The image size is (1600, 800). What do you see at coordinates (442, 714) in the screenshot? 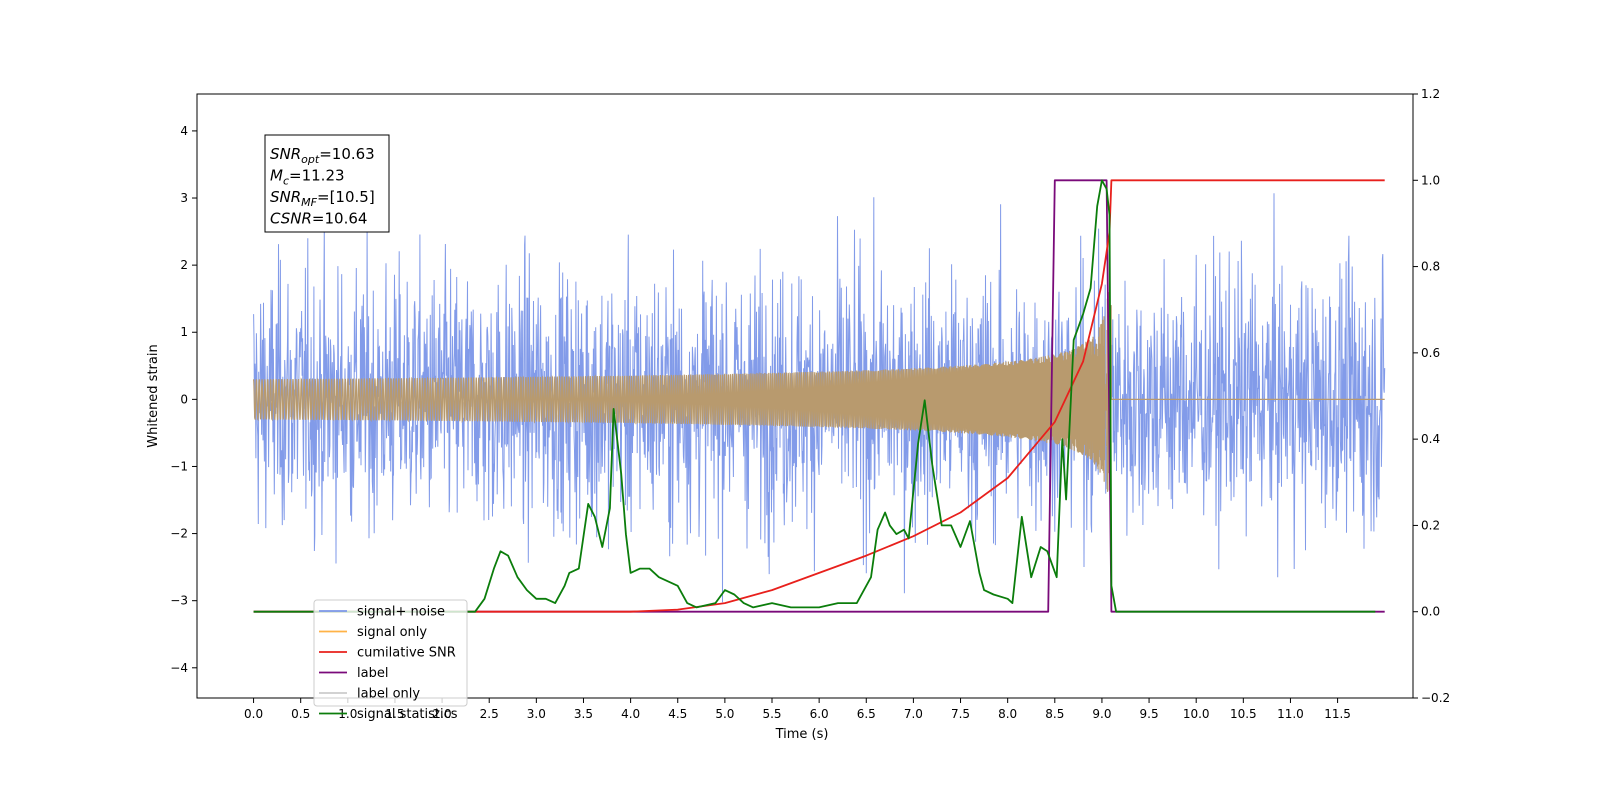
I see `x-tick-label: 2.0` at bounding box center [442, 714].